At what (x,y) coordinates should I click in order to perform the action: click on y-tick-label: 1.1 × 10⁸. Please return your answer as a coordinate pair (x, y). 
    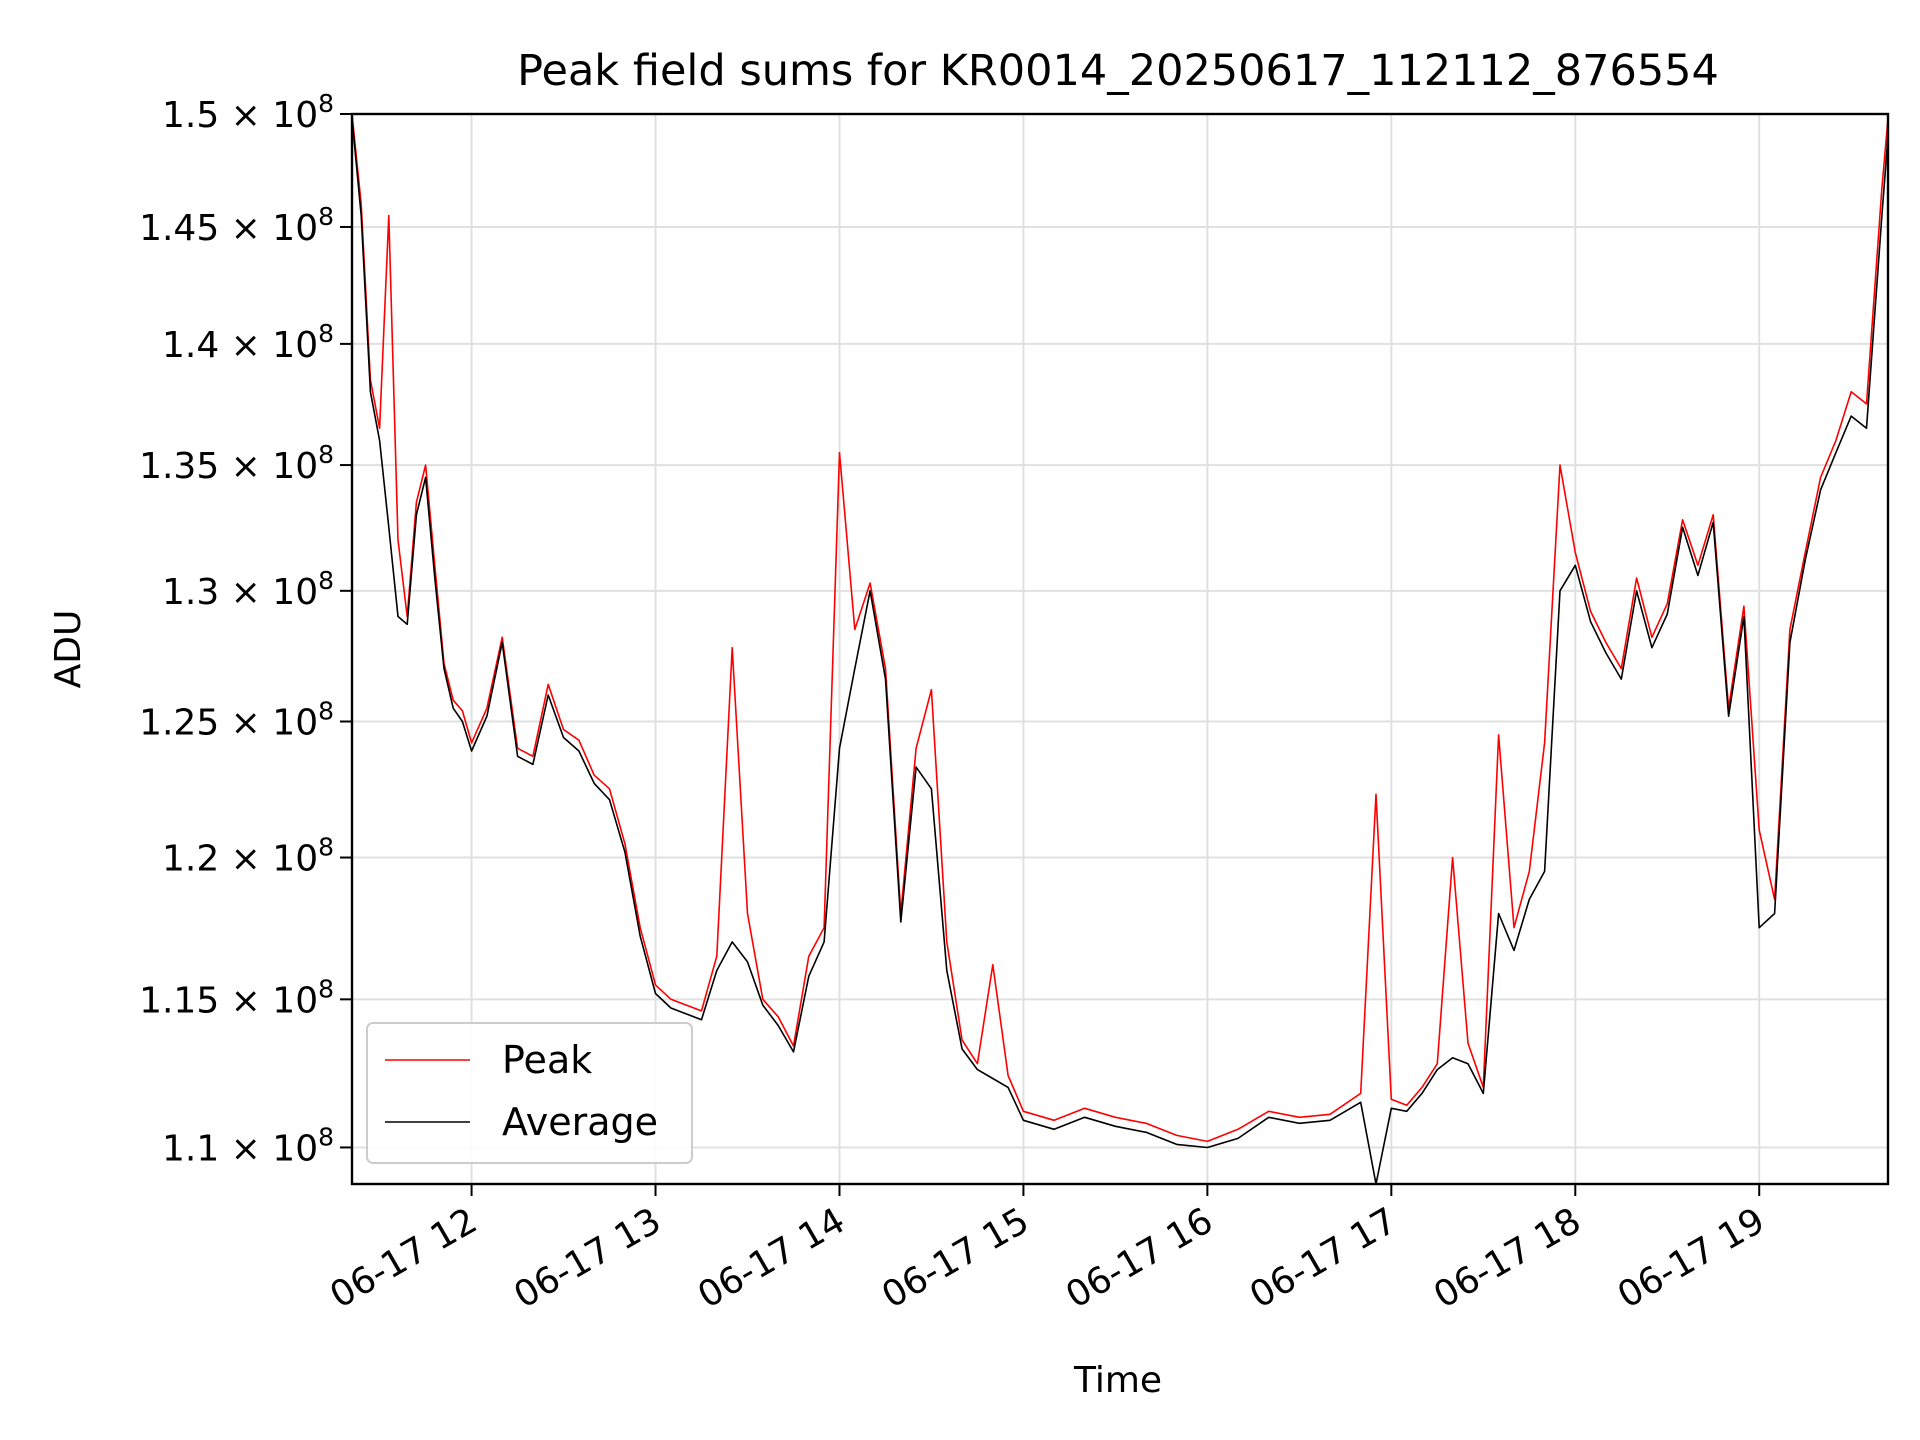
    Looking at the image, I should click on (248, 1145).